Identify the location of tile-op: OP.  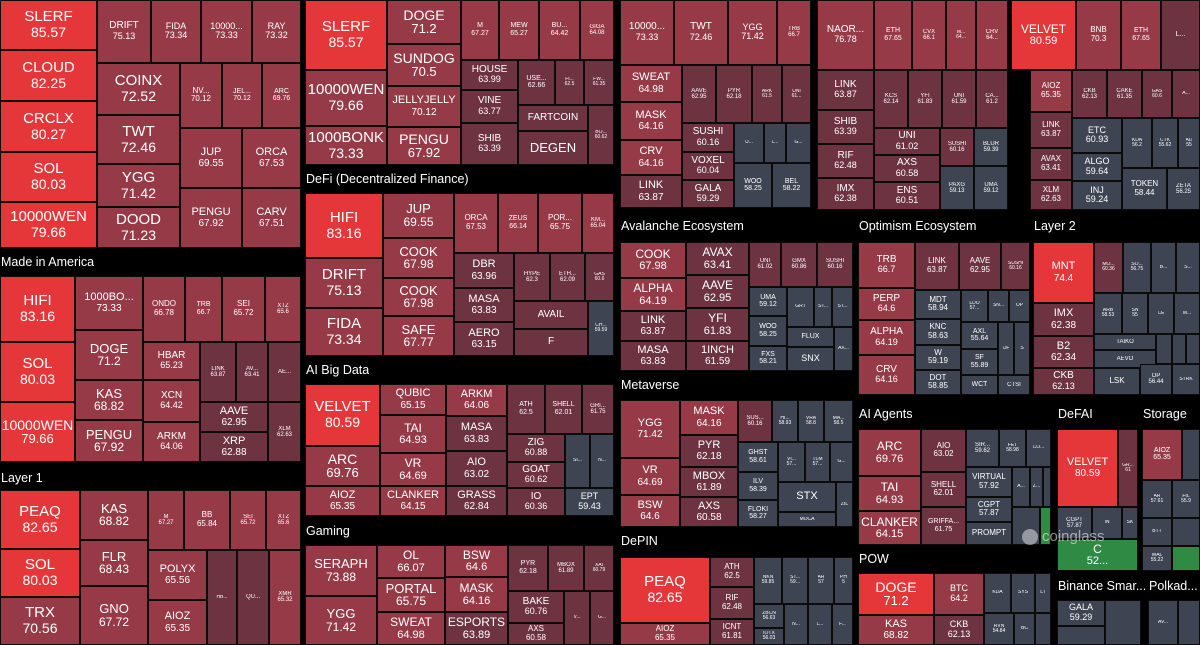
(1019, 306).